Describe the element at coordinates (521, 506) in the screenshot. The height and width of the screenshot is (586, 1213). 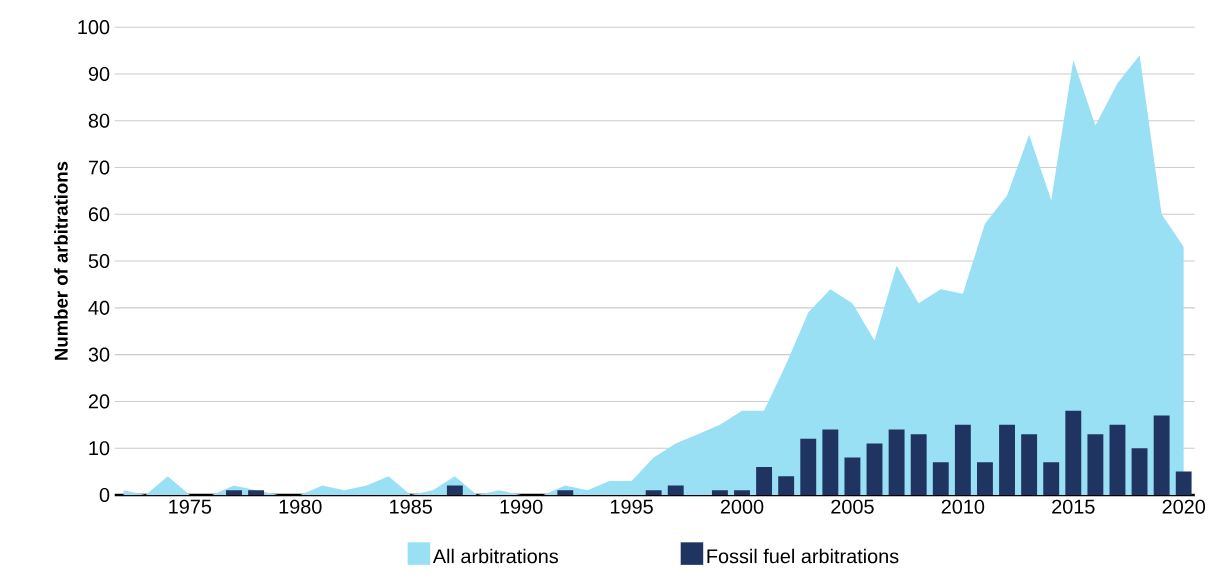
I see `x-tick-label: 1990` at that location.